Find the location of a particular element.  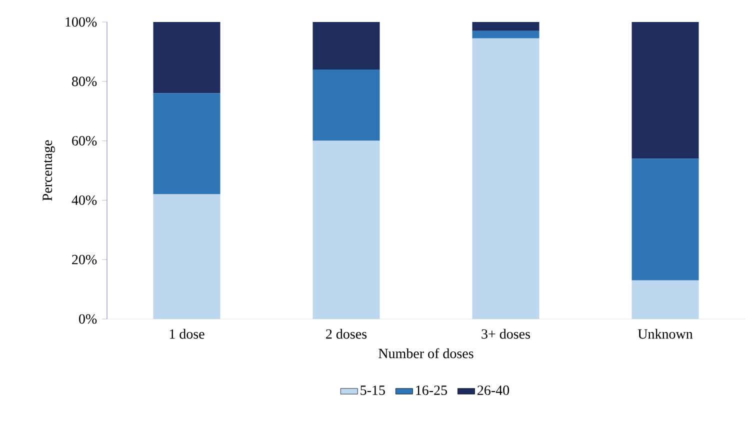

x-tick-label: 2 doses is located at coordinates (346, 333).